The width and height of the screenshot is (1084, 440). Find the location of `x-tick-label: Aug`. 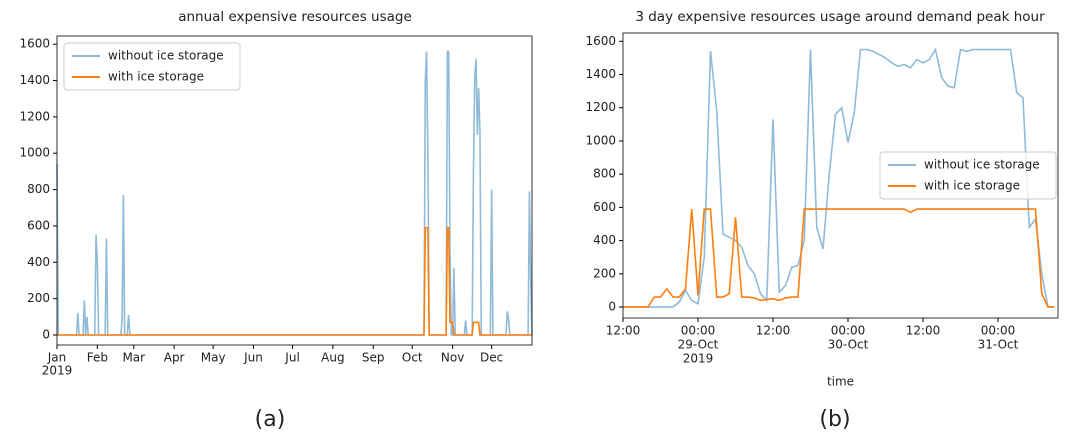

x-tick-label: Aug is located at coordinates (332, 358).